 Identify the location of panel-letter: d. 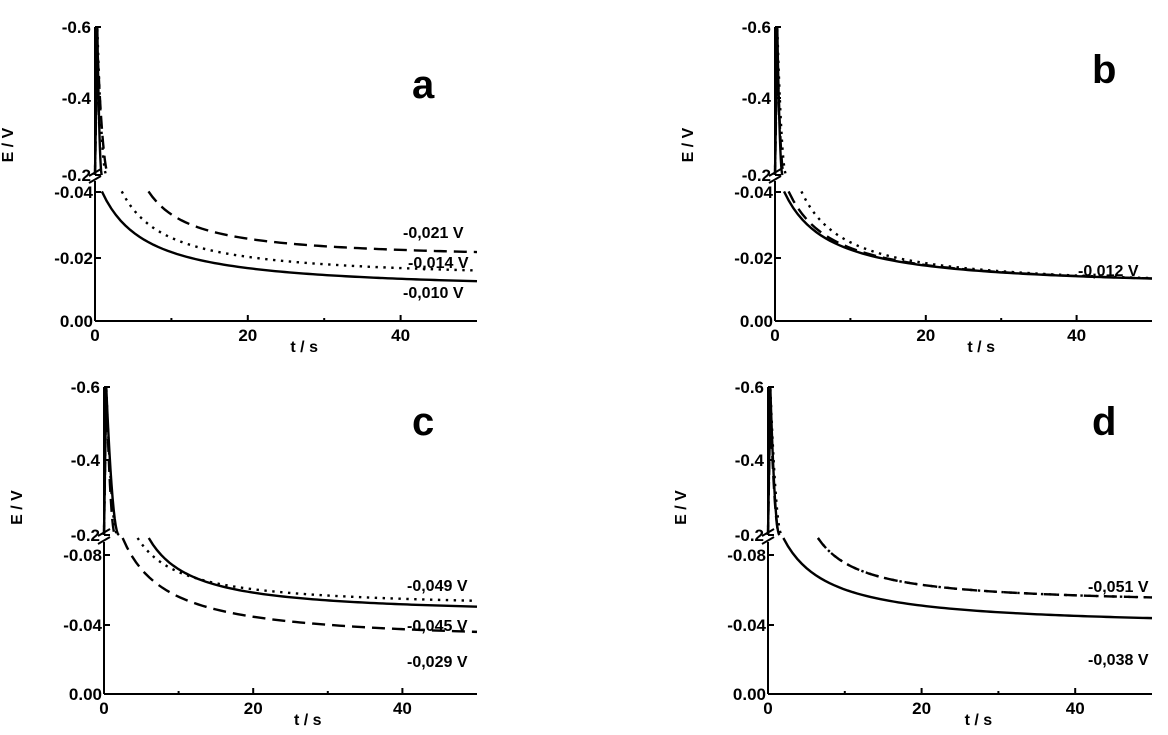
(1104, 422).